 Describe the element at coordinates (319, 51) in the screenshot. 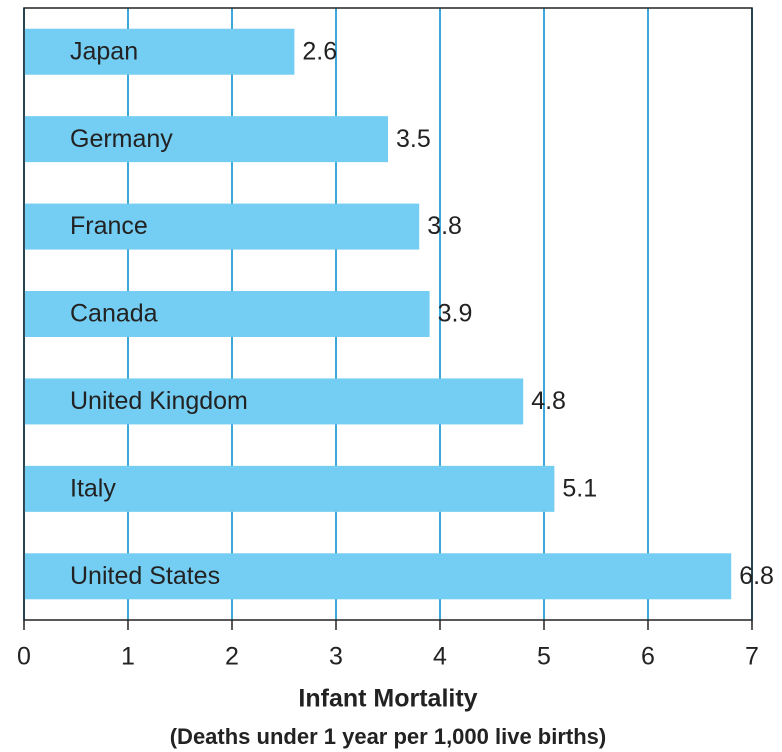

I see `value-label: 2.6` at that location.